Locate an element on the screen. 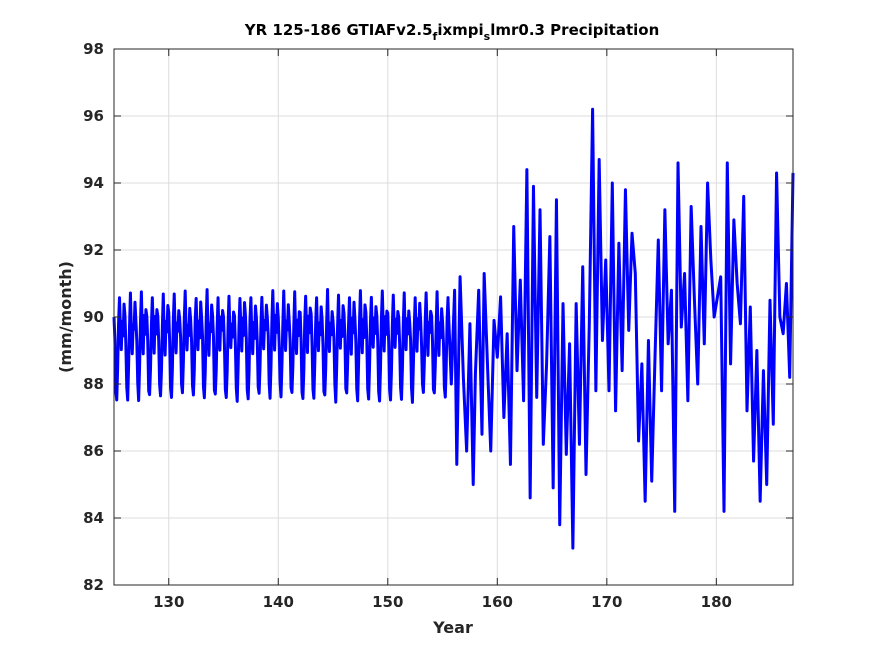 The image size is (875, 656). x-tick-label: 170 is located at coordinates (606, 602).